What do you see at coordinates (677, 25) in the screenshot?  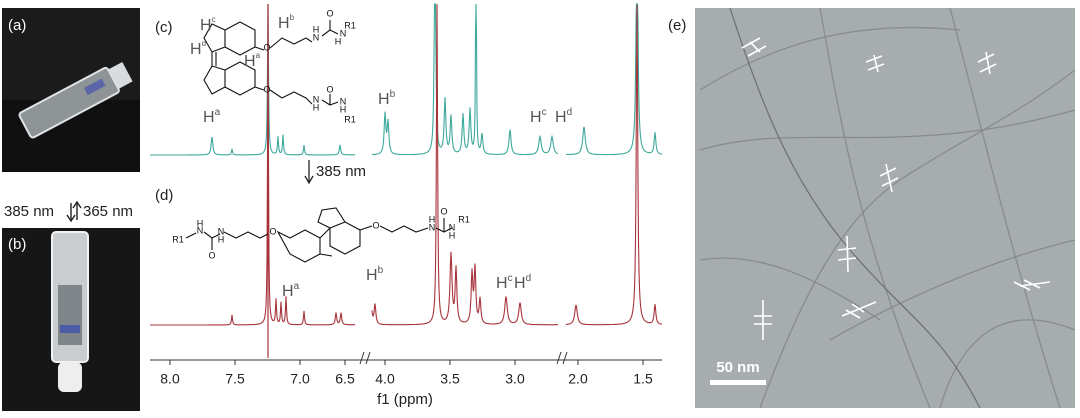 I see `panel-label: (e)` at bounding box center [677, 25].